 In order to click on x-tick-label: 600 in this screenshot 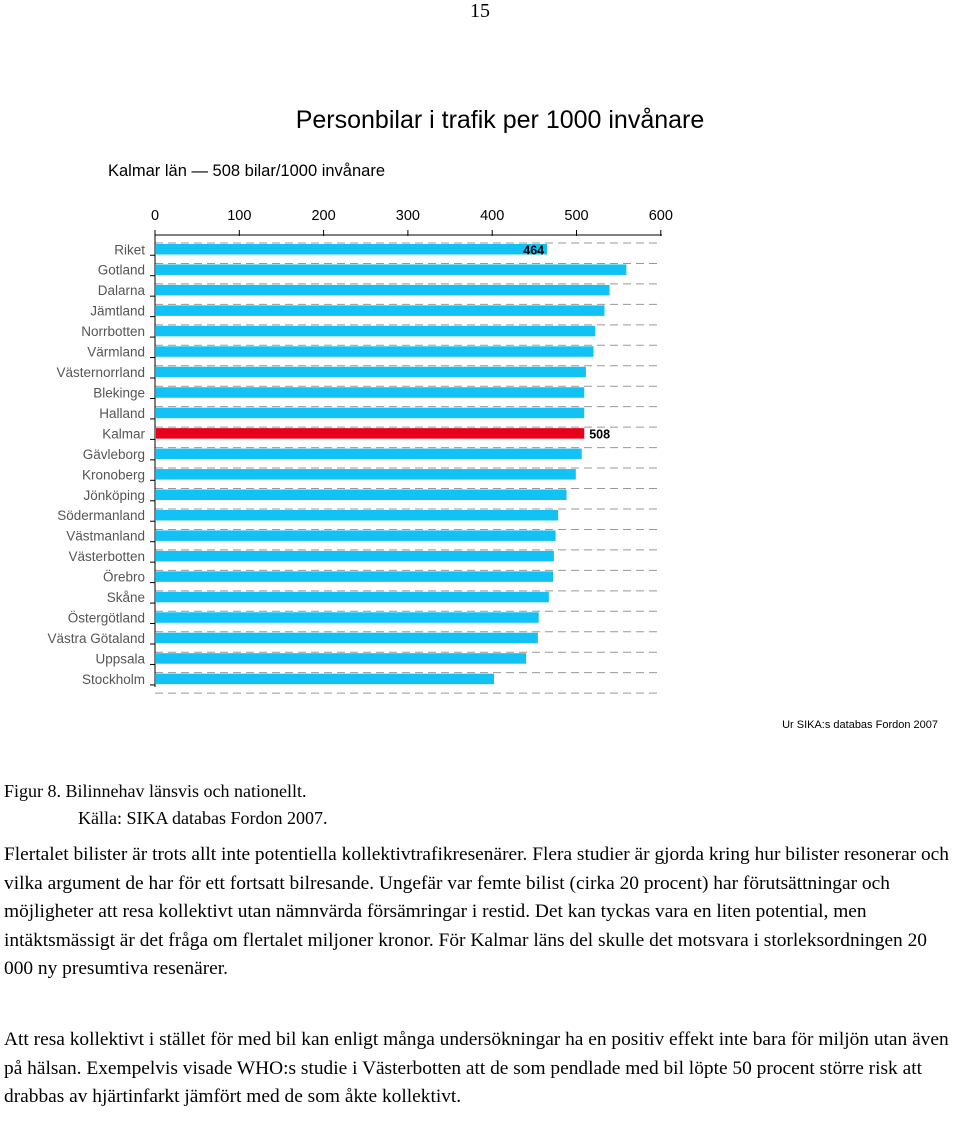, I will do `click(661, 216)`.